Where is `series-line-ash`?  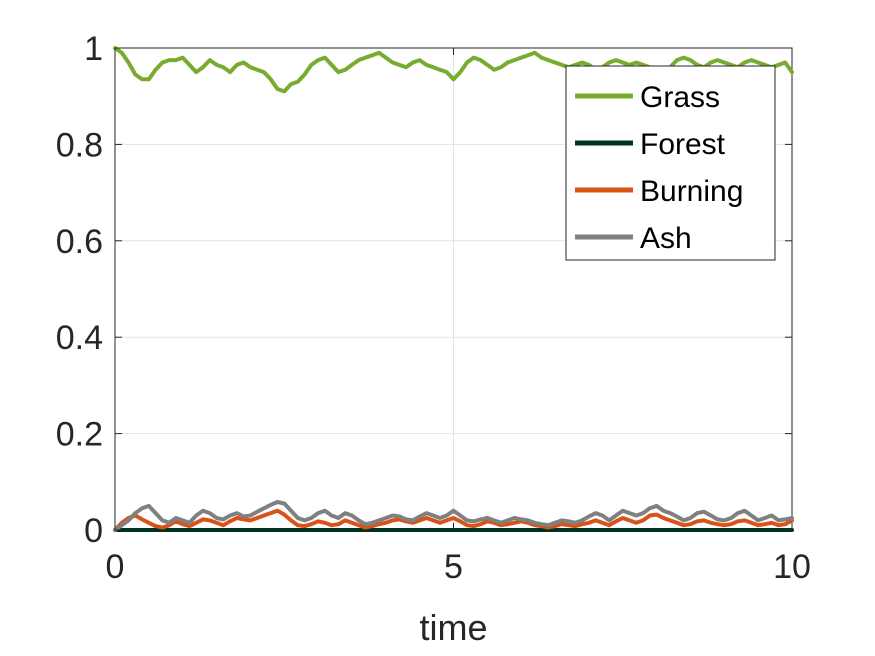
series-line-ash is located at coordinates (453, 516).